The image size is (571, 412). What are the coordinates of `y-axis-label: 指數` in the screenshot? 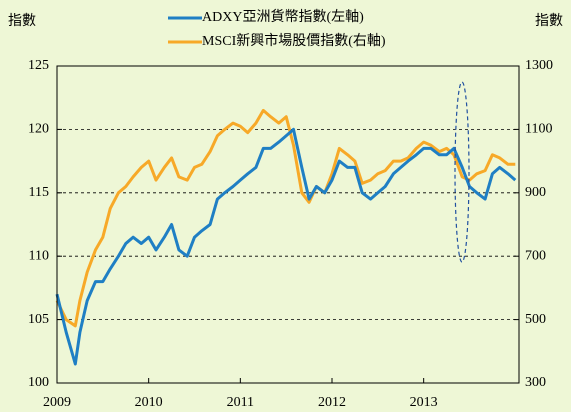 It's located at (22, 21).